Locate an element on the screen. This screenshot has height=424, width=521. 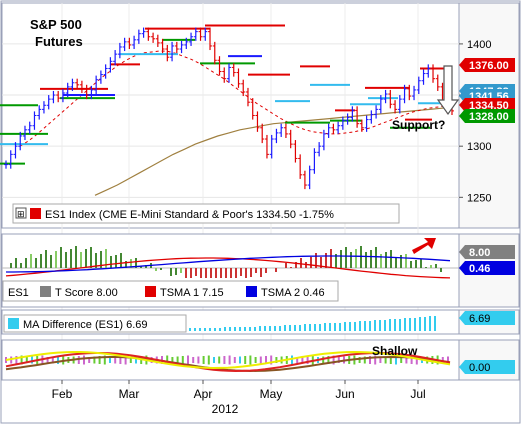
tscore-legend-label: TSMA 1 7.15 is located at coordinates (192, 293).